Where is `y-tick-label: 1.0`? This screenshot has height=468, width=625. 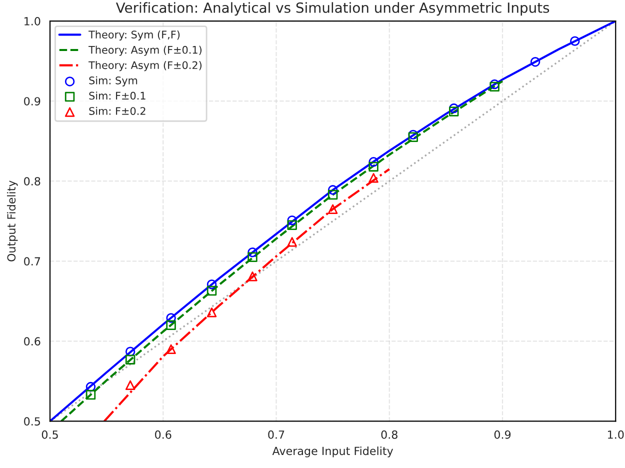
y-tick-label: 1.0 is located at coordinates (32, 21).